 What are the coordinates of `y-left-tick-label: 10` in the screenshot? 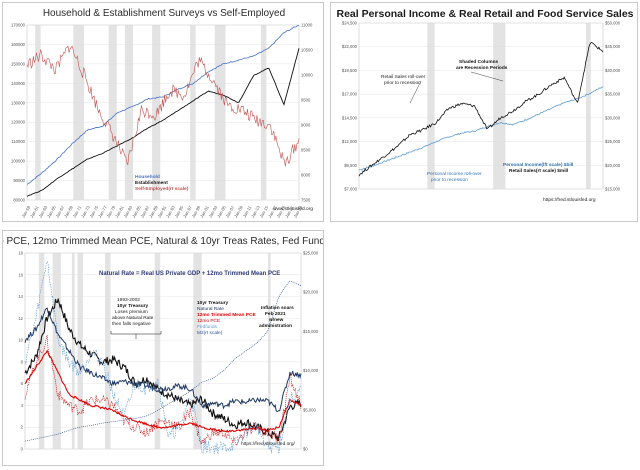 It's located at (20, 340).